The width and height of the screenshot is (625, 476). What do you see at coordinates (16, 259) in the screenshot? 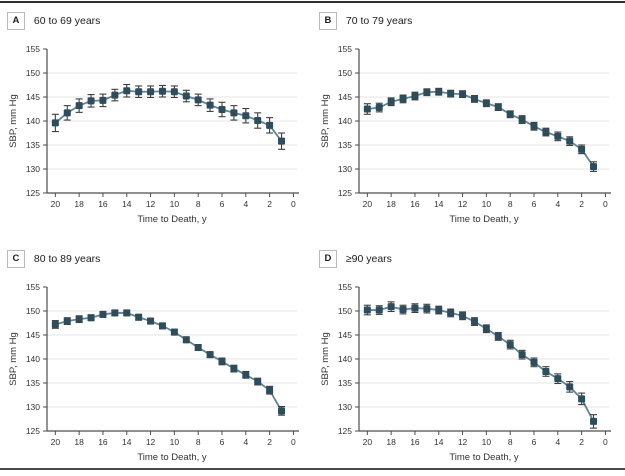
I see `panel-c-letter: C` at bounding box center [16, 259].